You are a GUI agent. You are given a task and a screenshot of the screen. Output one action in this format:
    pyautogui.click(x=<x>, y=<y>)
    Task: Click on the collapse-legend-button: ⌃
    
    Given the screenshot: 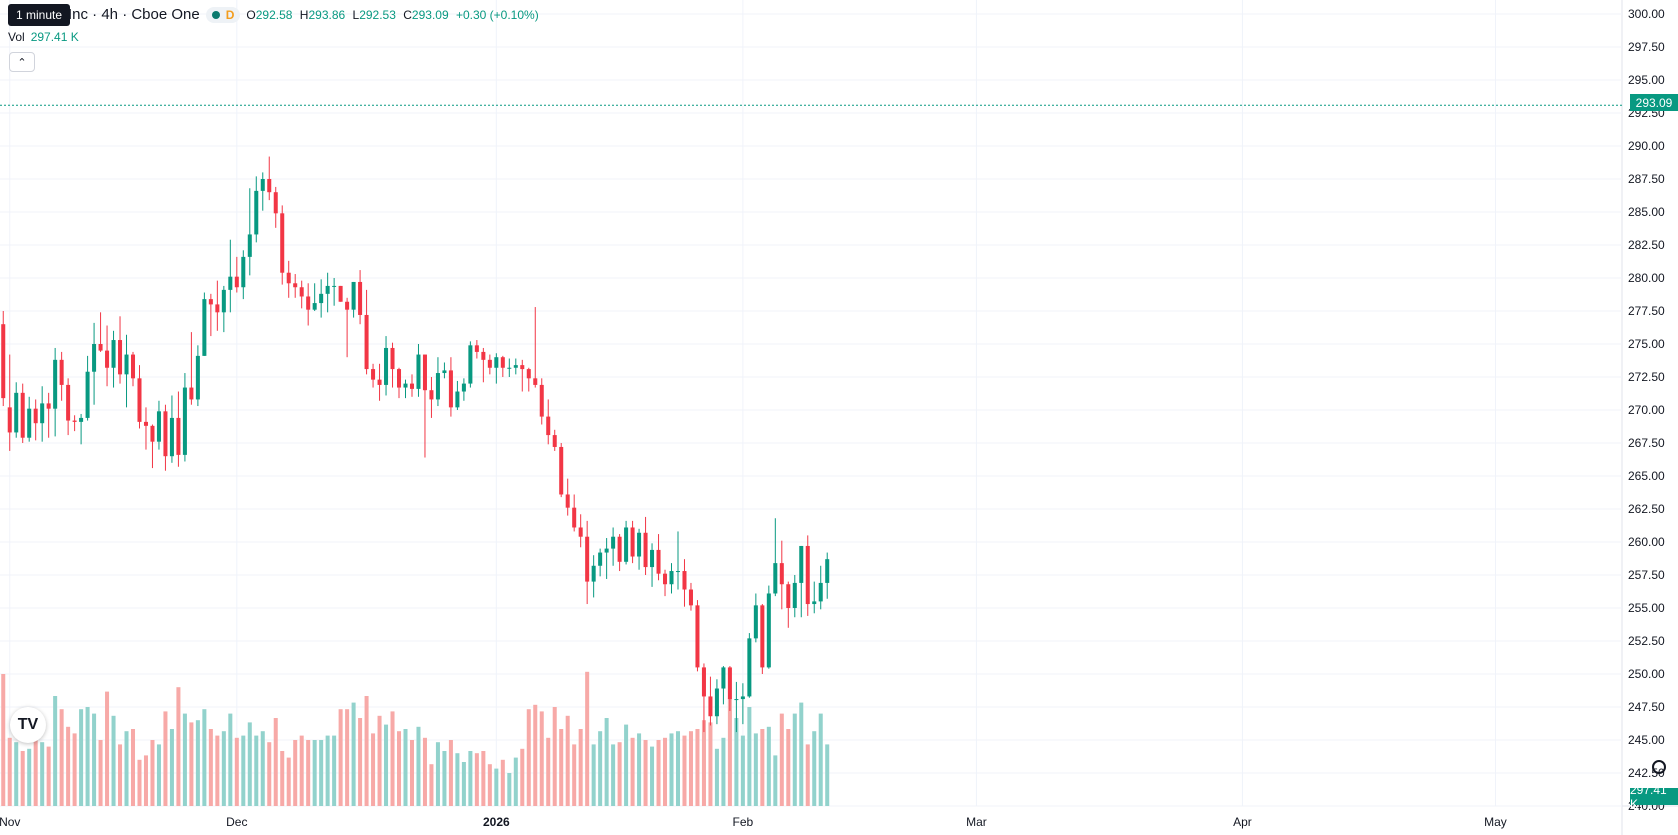 What is the action you would take?
    pyautogui.click(x=22, y=62)
    